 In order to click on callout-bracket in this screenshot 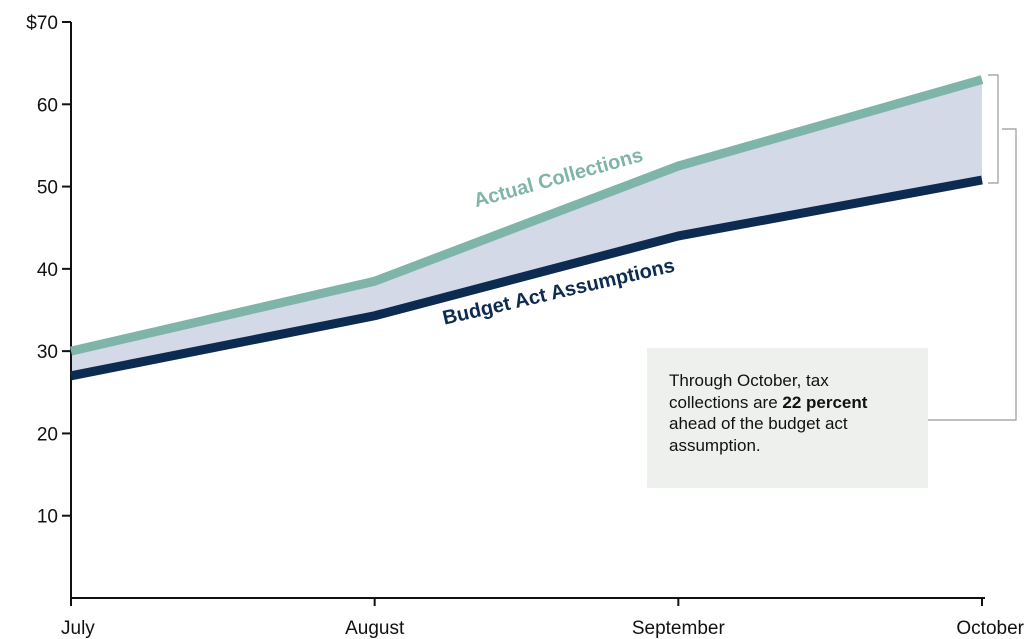, I will do `click(972, 247)`.